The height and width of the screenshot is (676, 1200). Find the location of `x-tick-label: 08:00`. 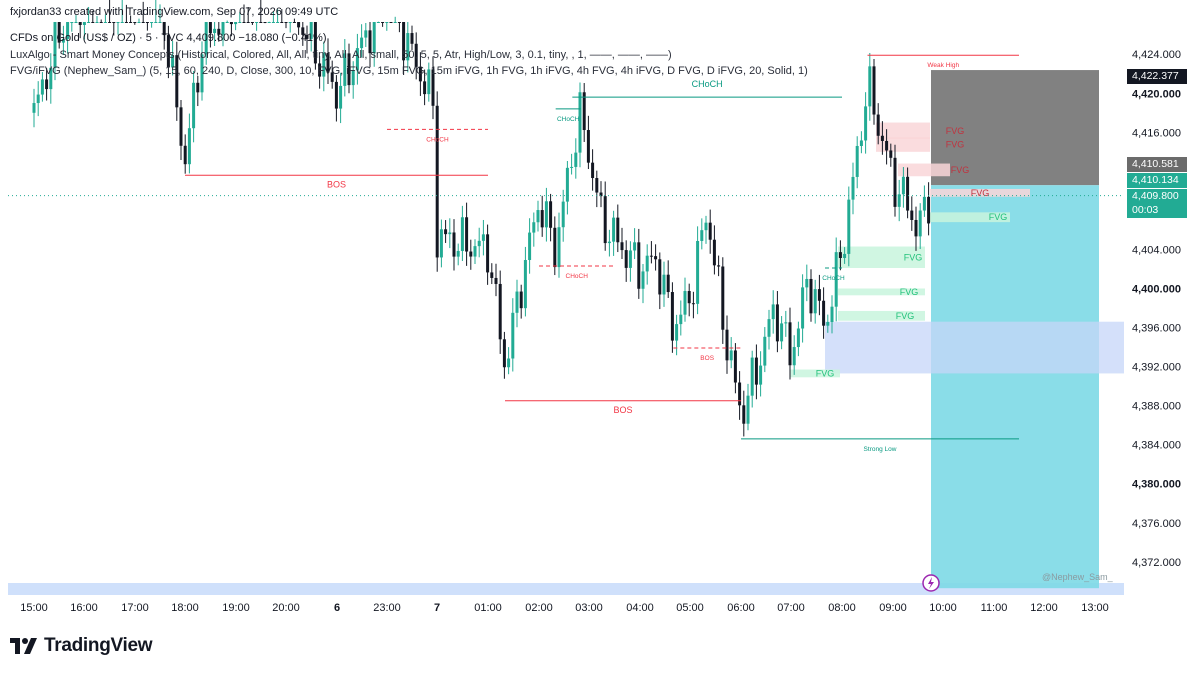

x-tick-label: 08:00 is located at coordinates (842, 608).